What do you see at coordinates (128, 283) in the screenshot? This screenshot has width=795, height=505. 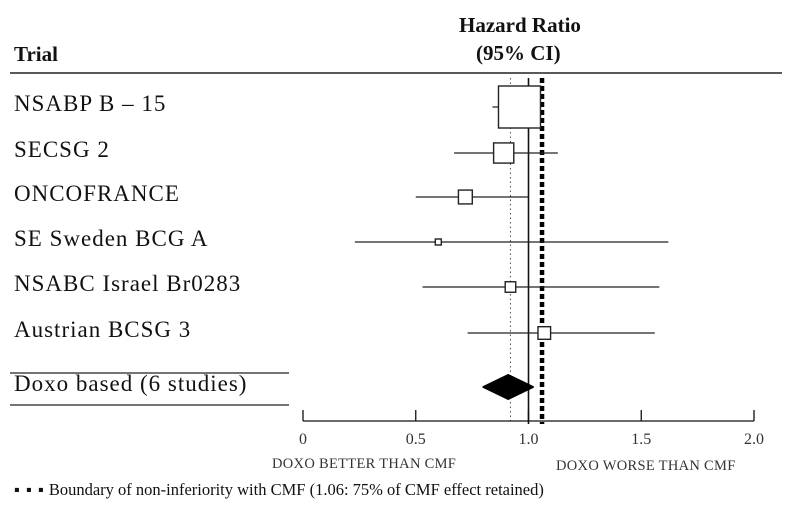 I see `trial-label: NSABC Israel Br0283` at bounding box center [128, 283].